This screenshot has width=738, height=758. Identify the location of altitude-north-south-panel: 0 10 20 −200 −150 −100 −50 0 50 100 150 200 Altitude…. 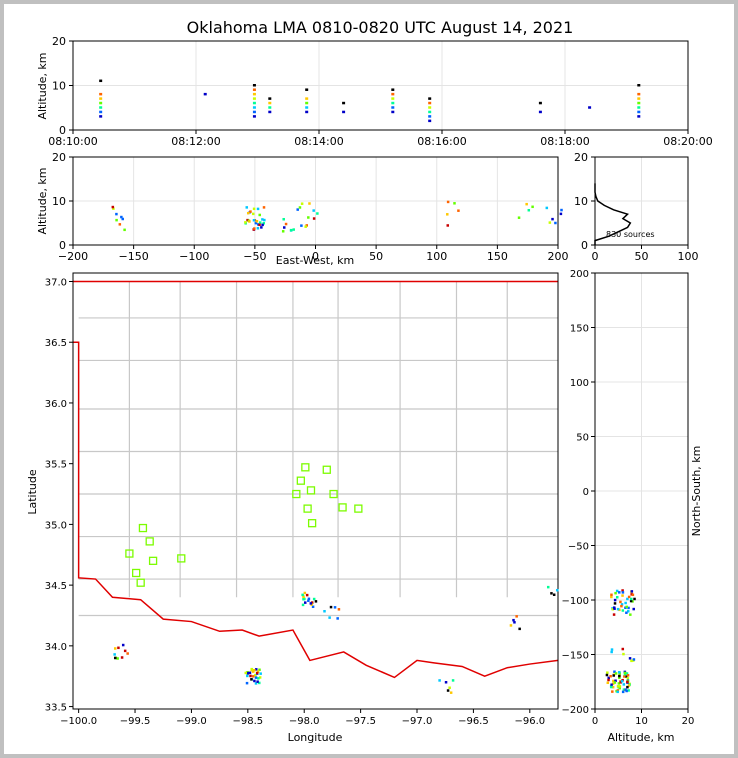
(632, 506).